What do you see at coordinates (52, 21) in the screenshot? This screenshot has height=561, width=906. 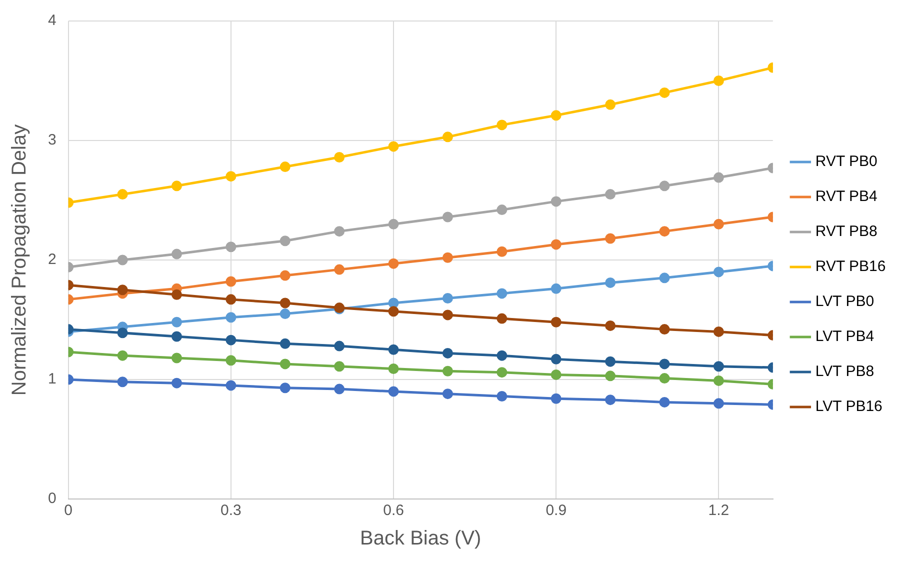 I see `y-tick-label: 4` at bounding box center [52, 21].